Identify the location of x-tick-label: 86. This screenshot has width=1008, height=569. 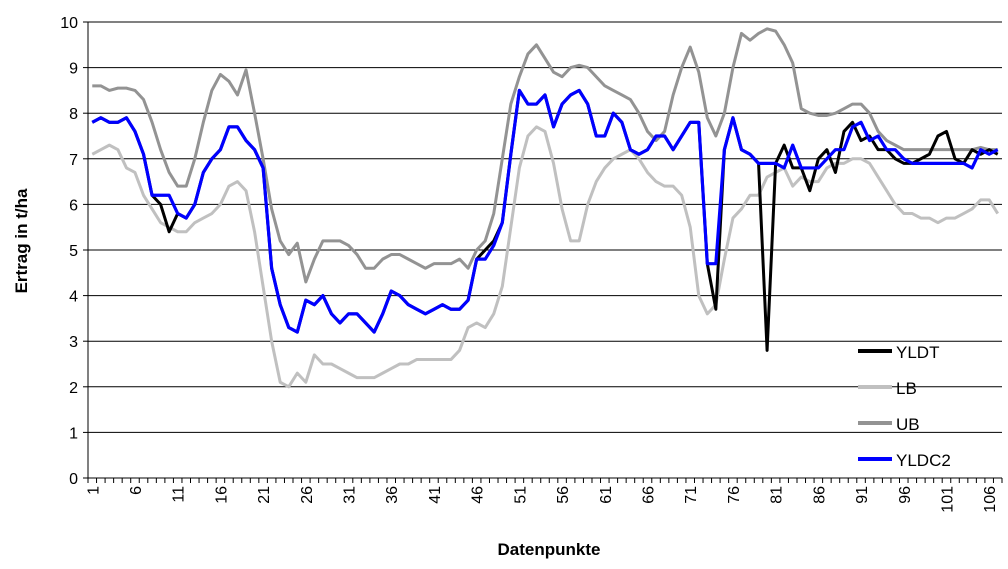
(819, 495).